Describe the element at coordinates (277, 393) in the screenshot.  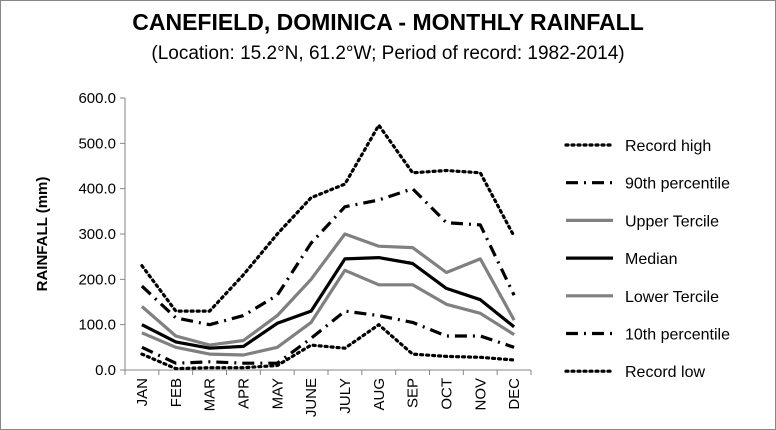
I see `x-tick-label: MAY` at that location.